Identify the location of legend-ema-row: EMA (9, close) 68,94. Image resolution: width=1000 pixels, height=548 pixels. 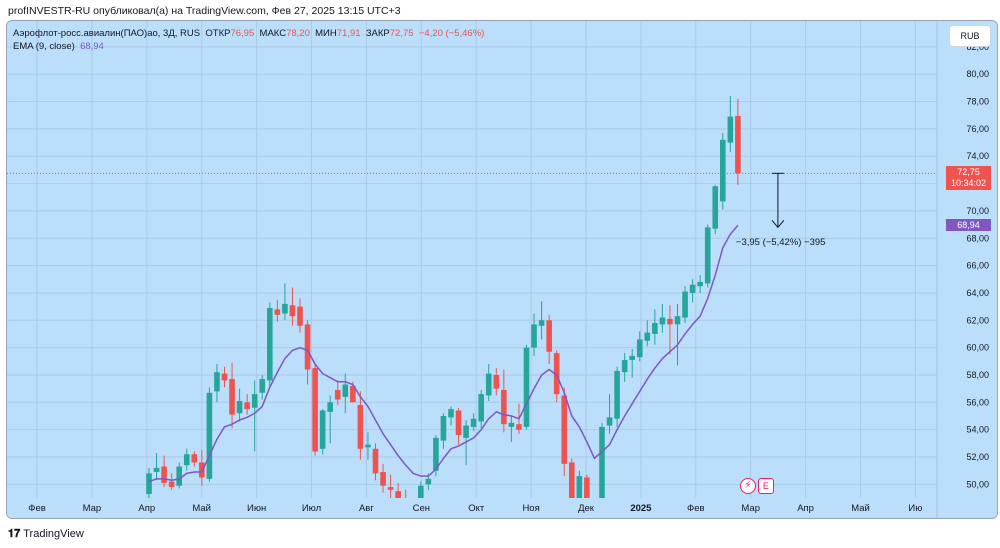
(248, 46).